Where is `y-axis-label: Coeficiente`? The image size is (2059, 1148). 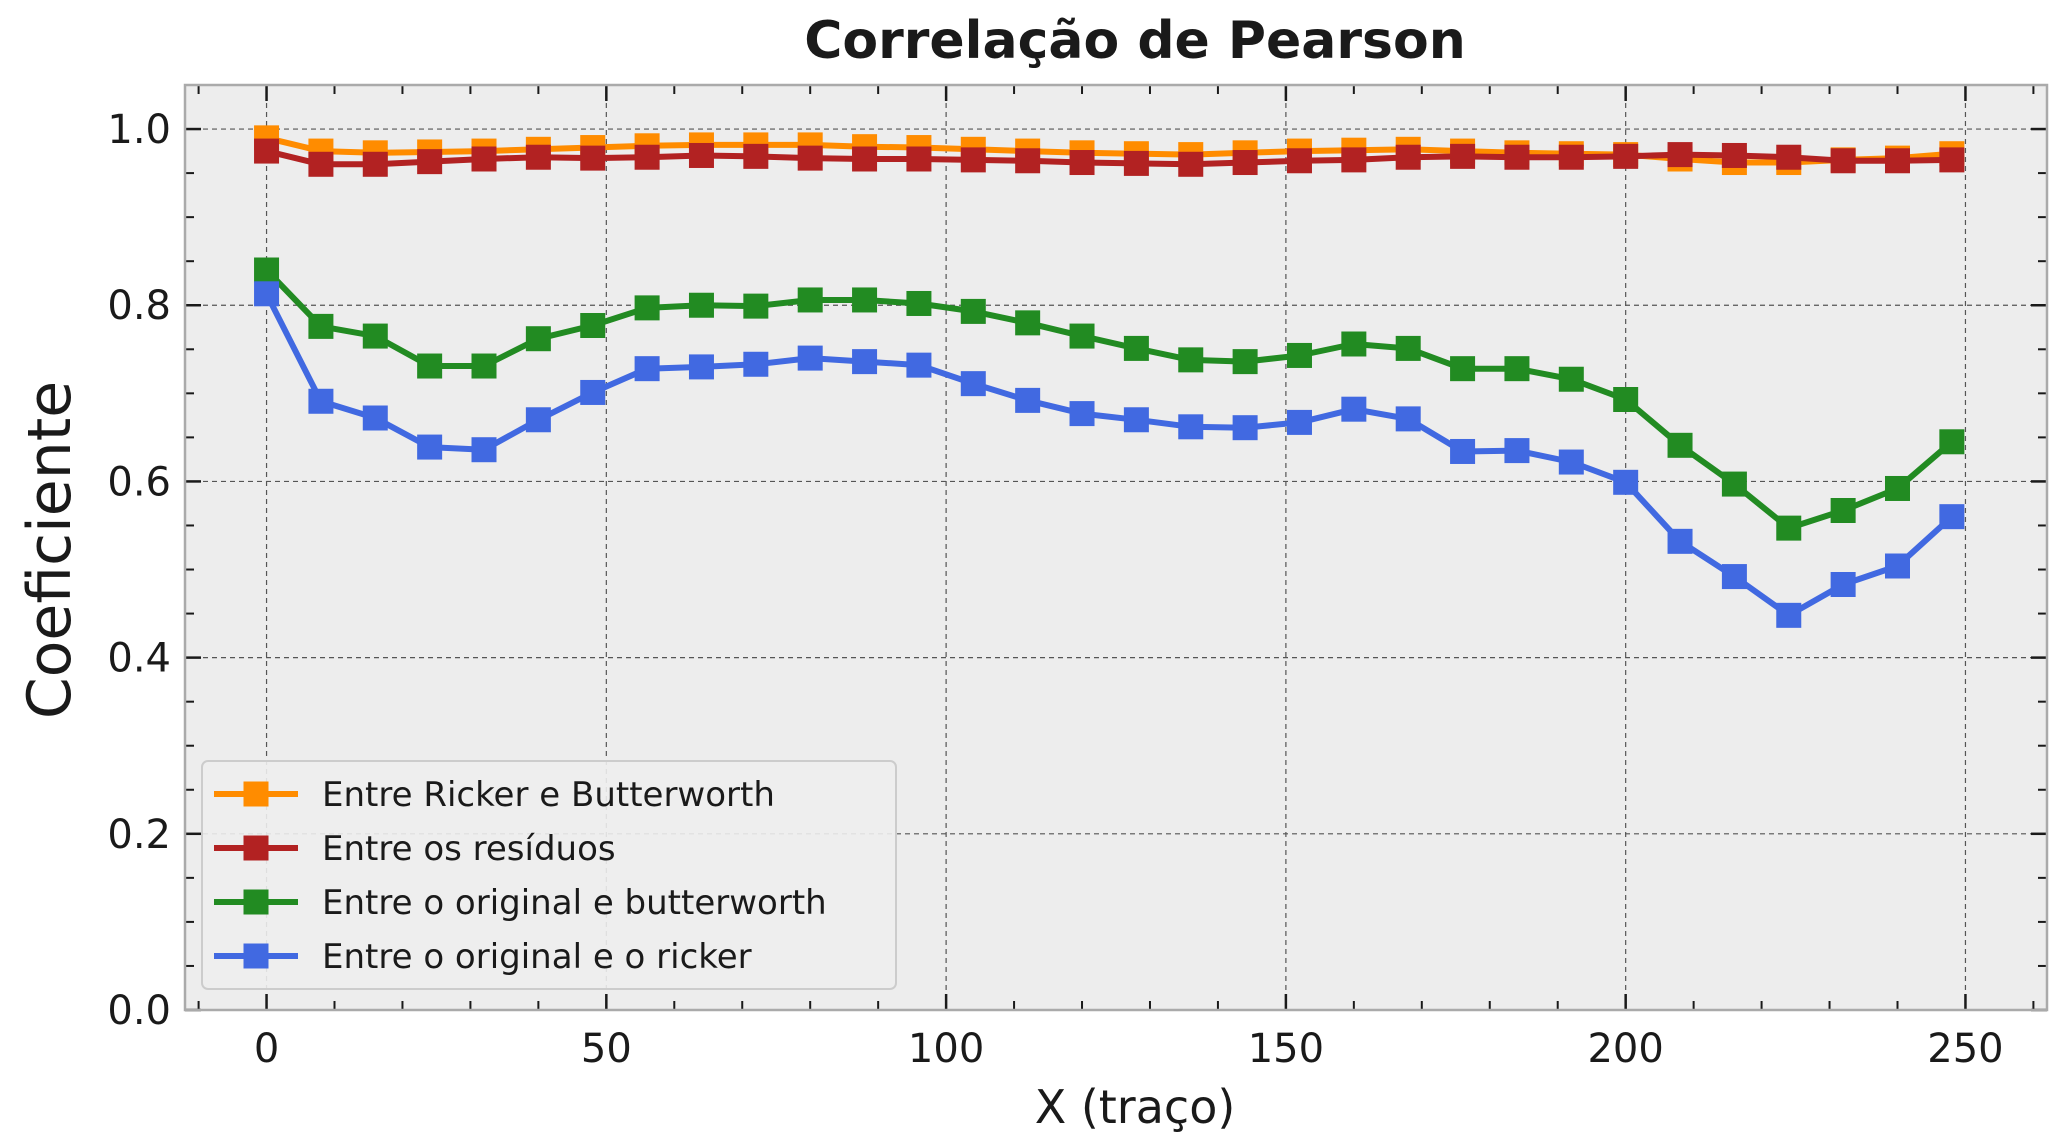
y-axis-label: Coeficiente is located at coordinates (50, 550).